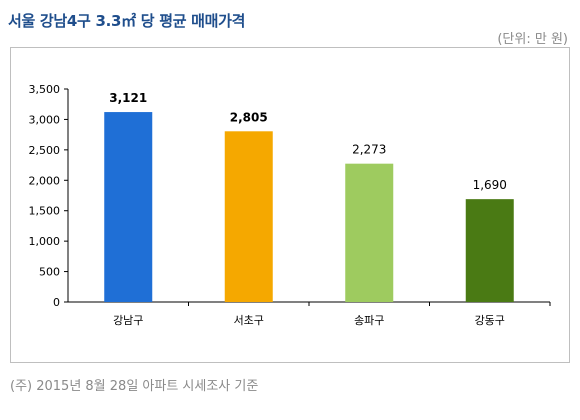  What do you see at coordinates (45, 211) in the screenshot?
I see `y-tick-label: 1,500` at bounding box center [45, 211].